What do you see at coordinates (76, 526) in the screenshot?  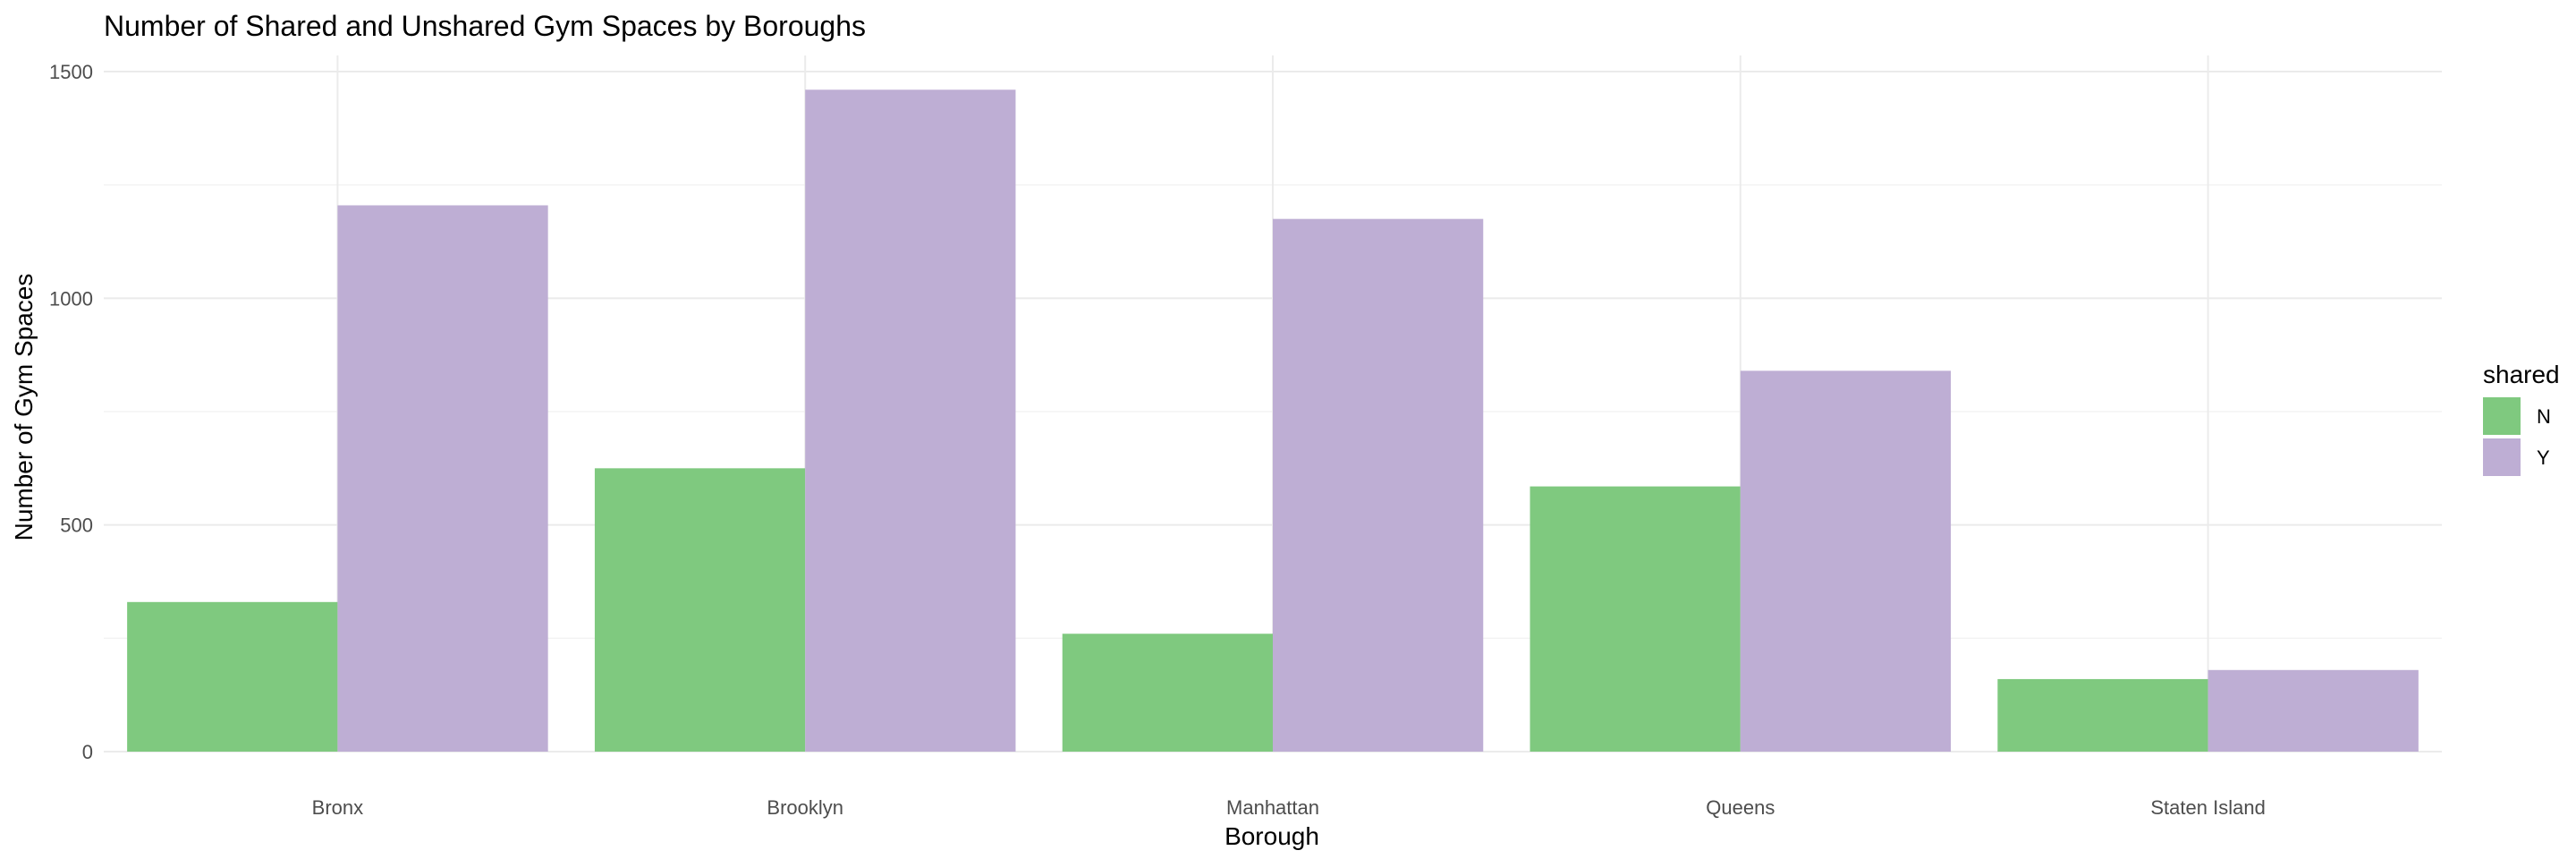 I see `y-tick-label: 500` at bounding box center [76, 526].